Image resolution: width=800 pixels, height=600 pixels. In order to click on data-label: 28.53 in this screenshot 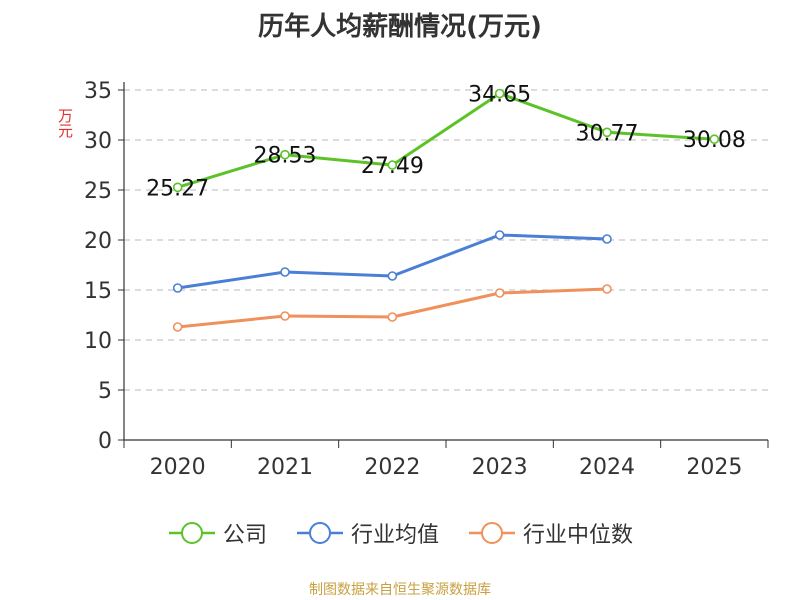, I will do `click(285, 156)`.